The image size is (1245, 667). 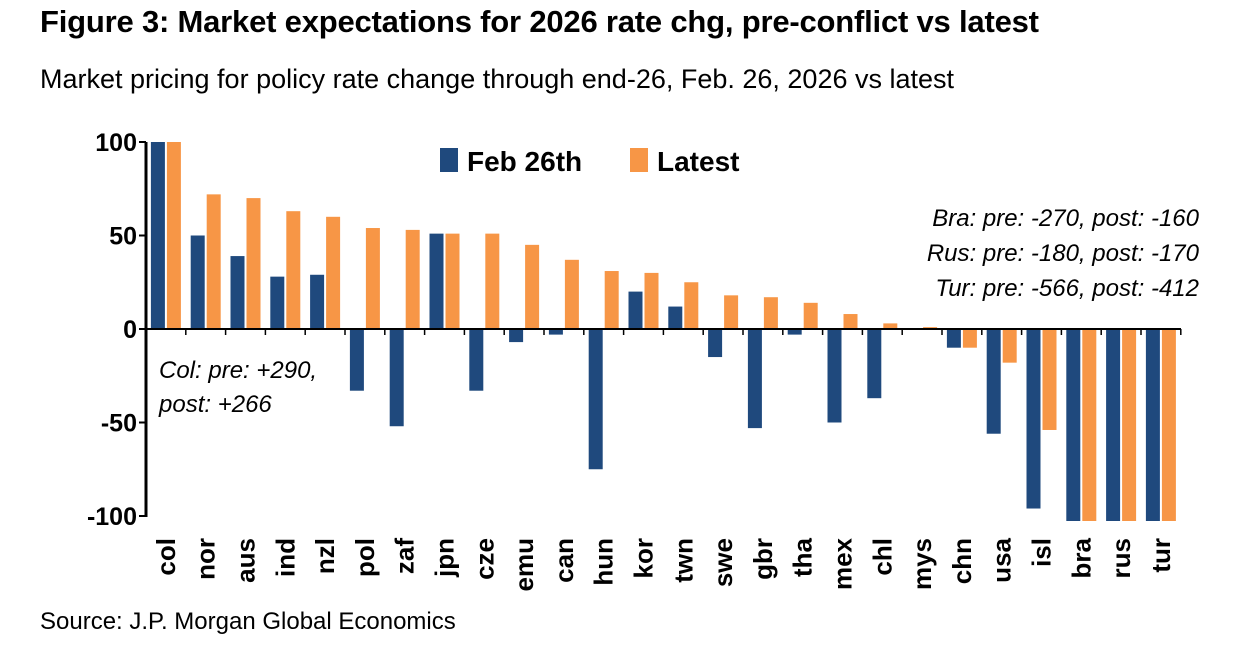 I want to click on bar-feb26-cze, so click(x=476, y=360).